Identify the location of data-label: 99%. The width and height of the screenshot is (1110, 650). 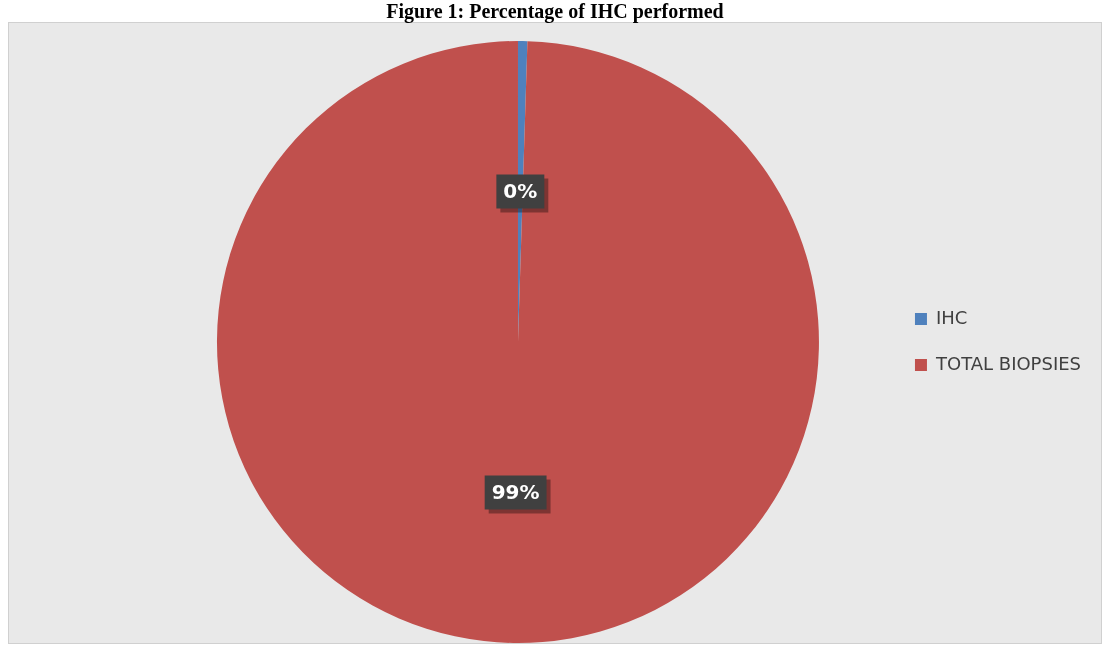
(515, 491).